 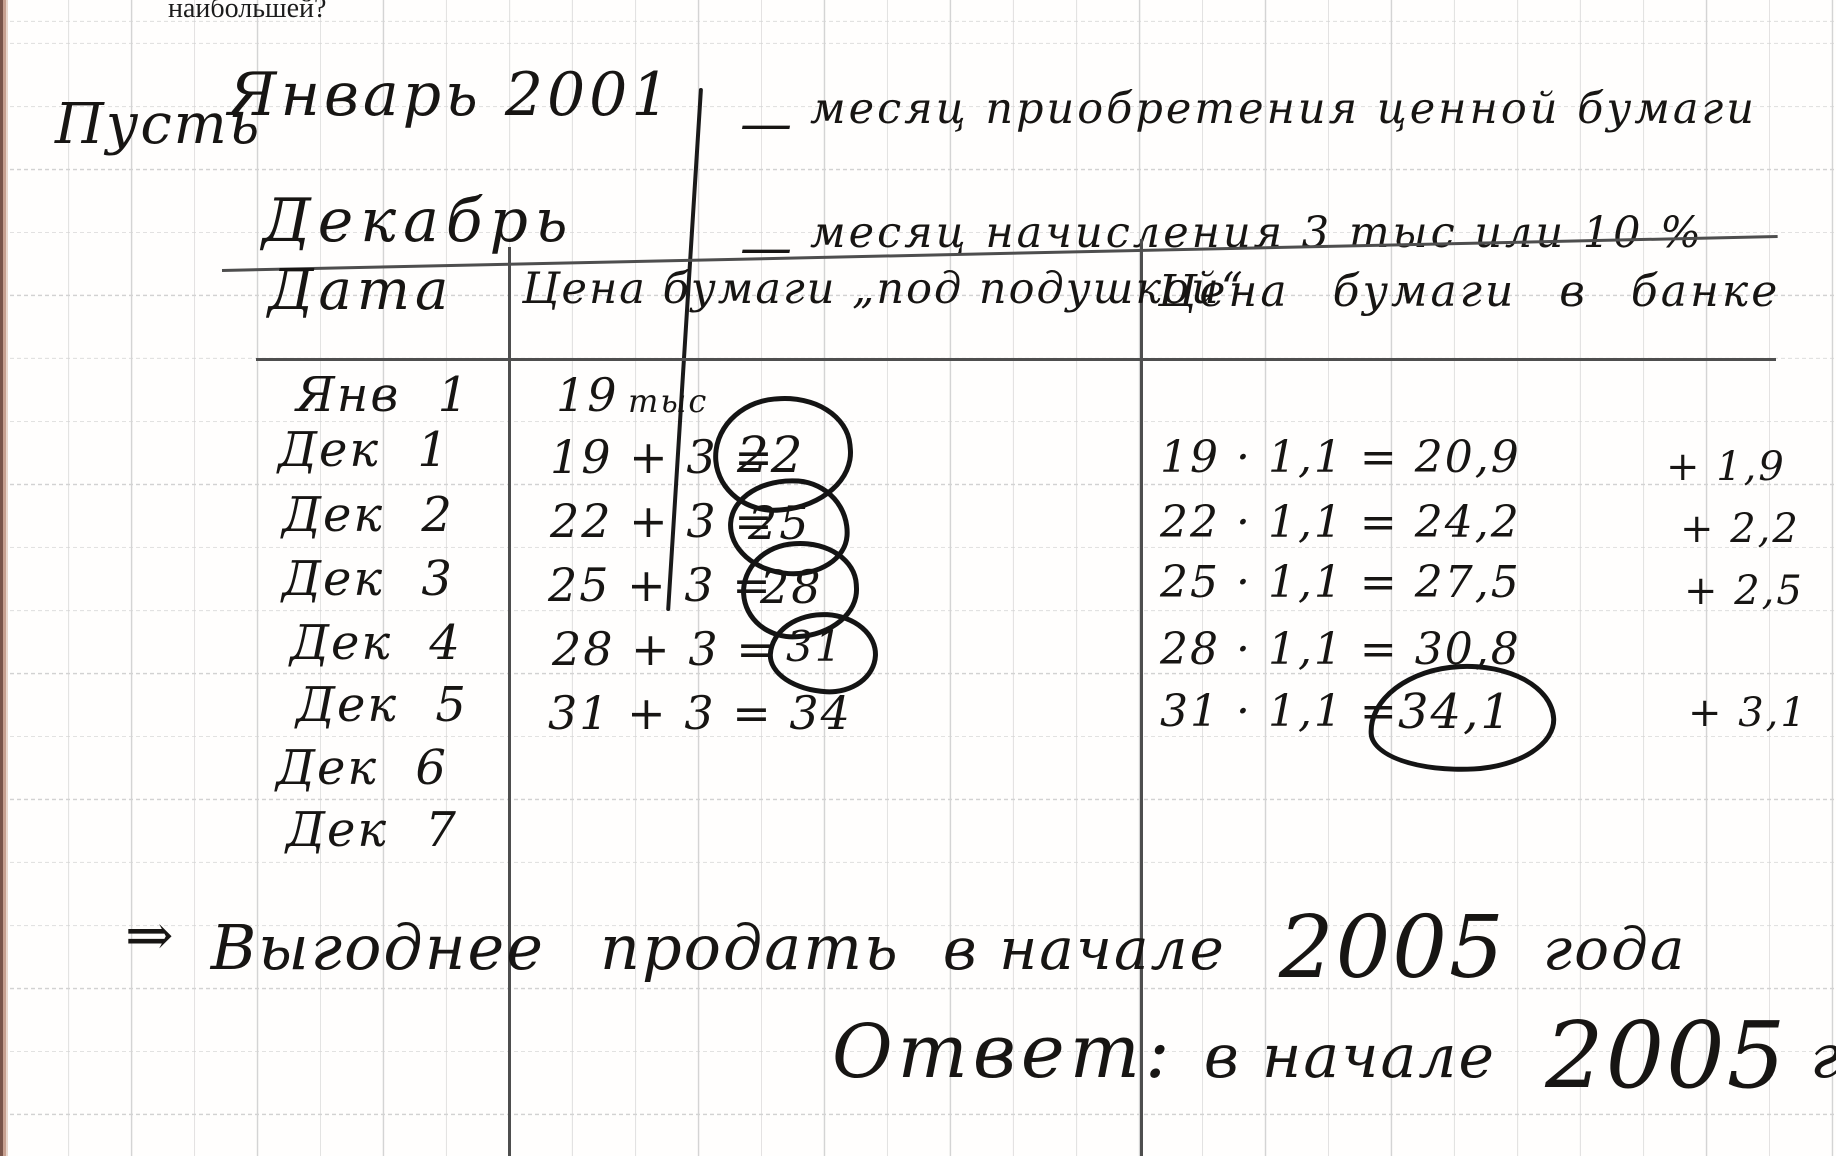 I want to click on bank-cell: 19 · 1,1 = 20,9, so click(x=1340, y=457).